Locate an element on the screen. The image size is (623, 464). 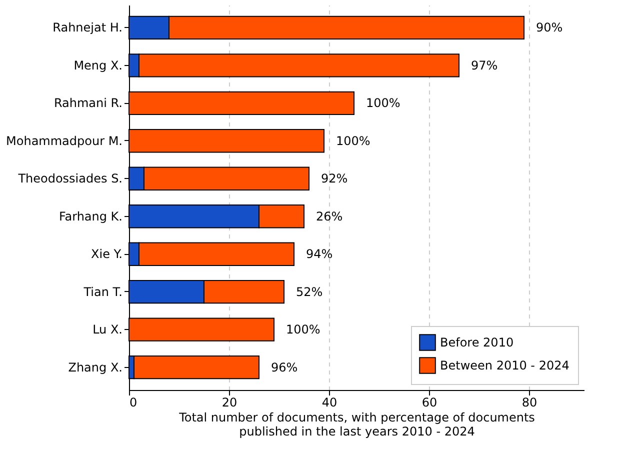
y-tick-label: Tian T. is located at coordinates (102, 291).